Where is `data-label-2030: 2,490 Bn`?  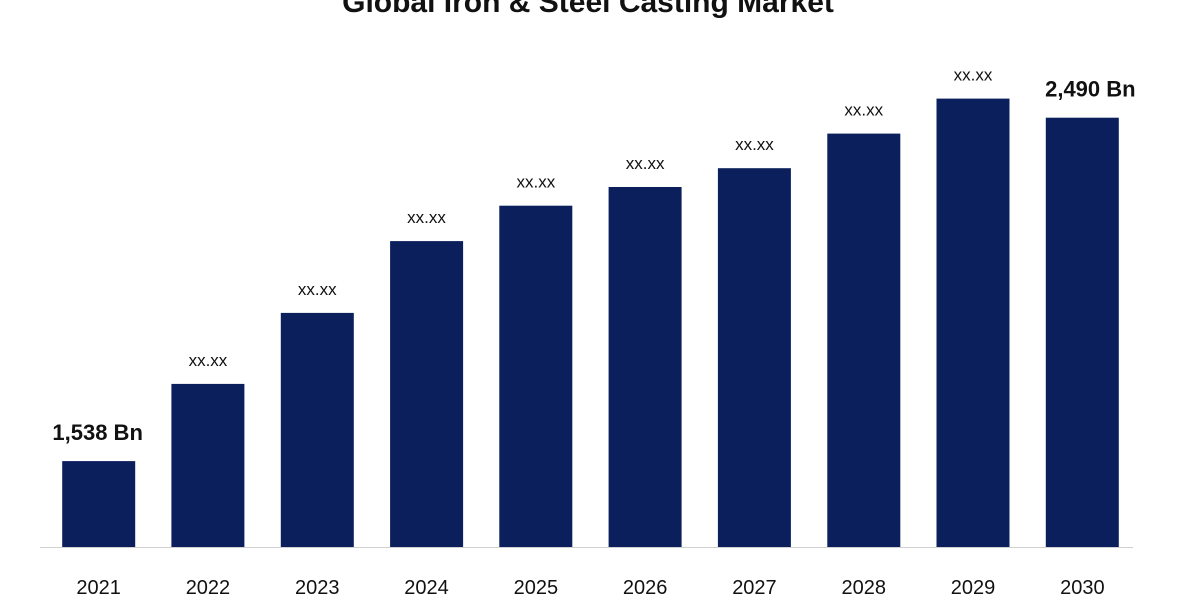
data-label-2030: 2,490 Bn is located at coordinates (1090, 89).